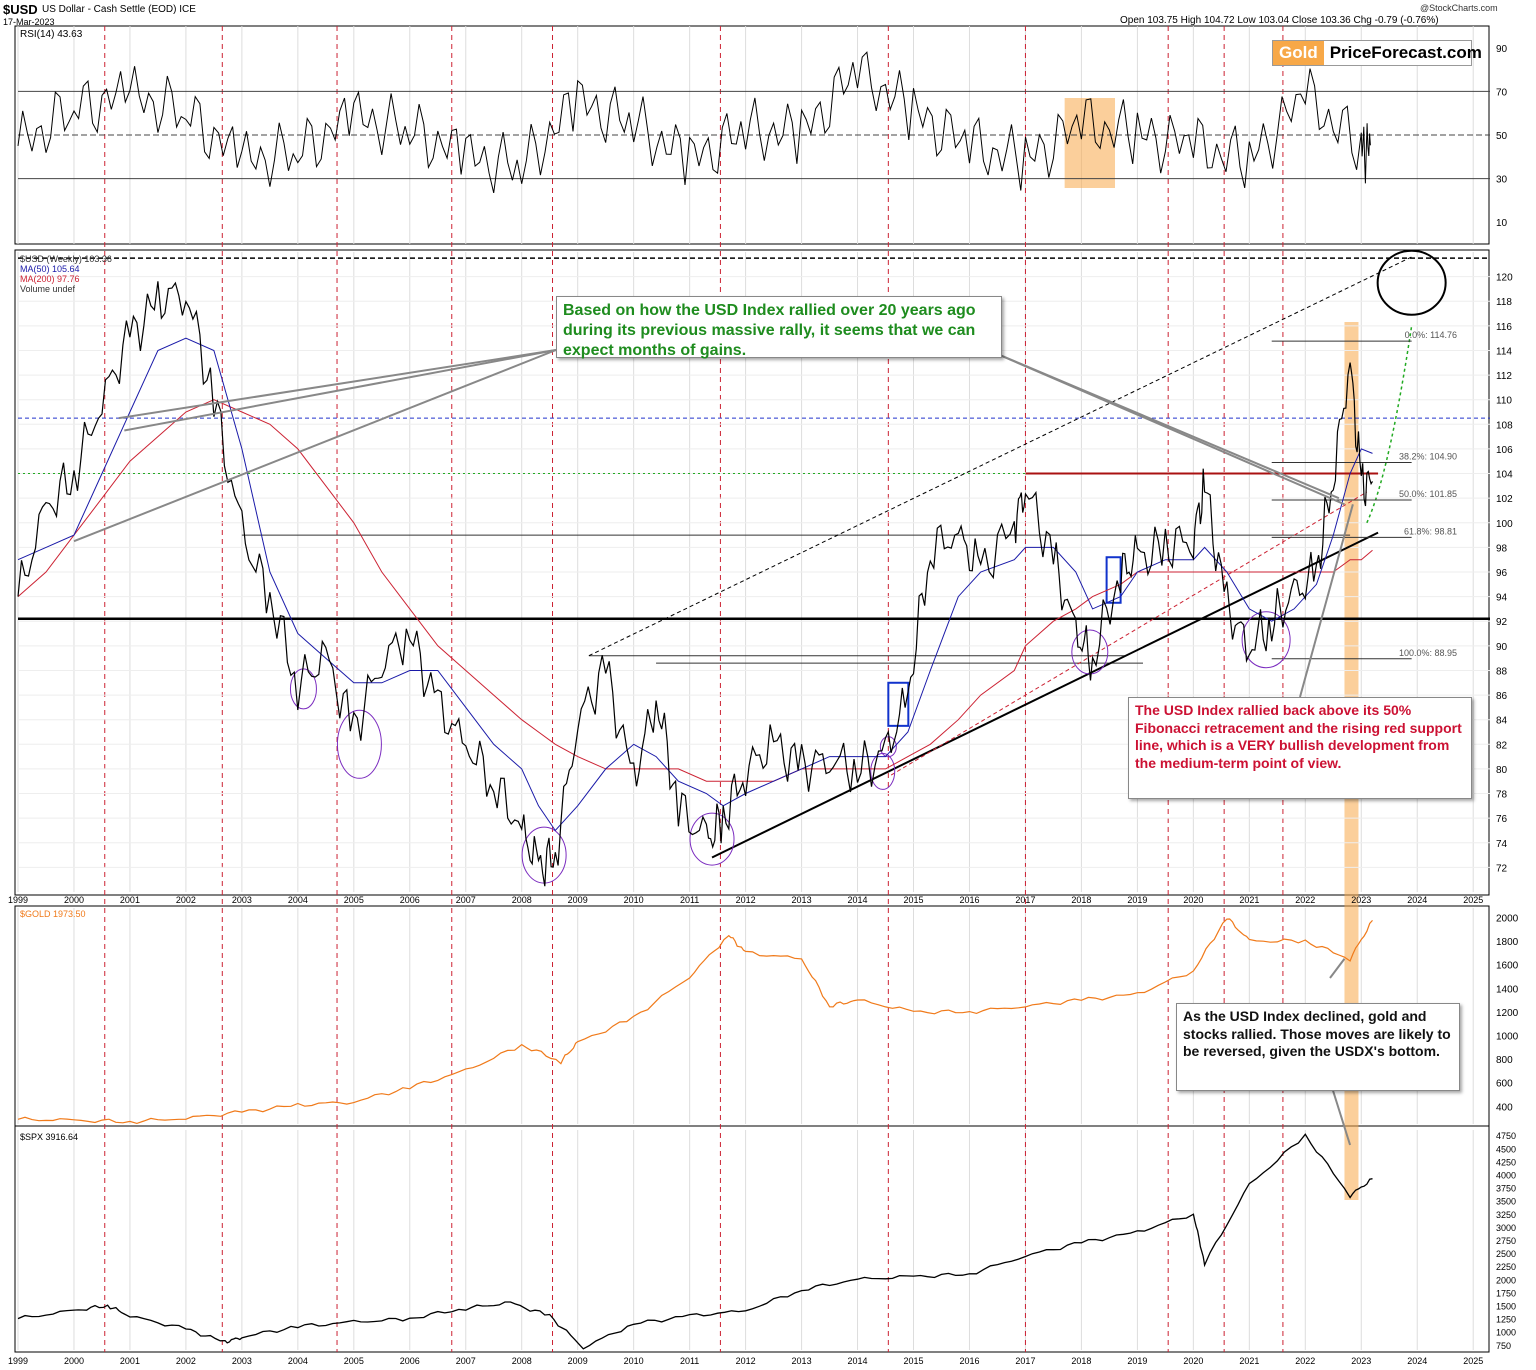  Describe the element at coordinates (1504, 302) in the screenshot. I see `usd-tick-label: 118` at that location.